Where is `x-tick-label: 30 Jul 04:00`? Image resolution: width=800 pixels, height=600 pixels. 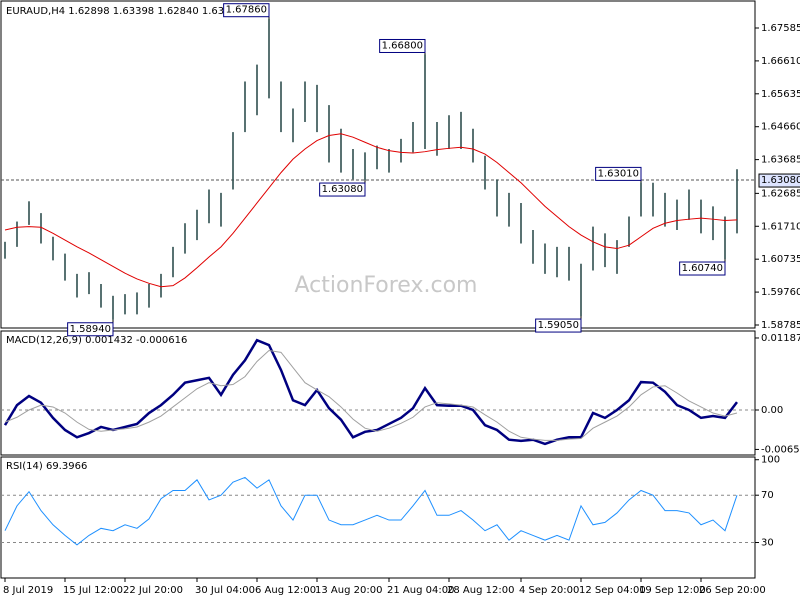 x-tick-label: 30 Jul 04:00 is located at coordinates (225, 590).